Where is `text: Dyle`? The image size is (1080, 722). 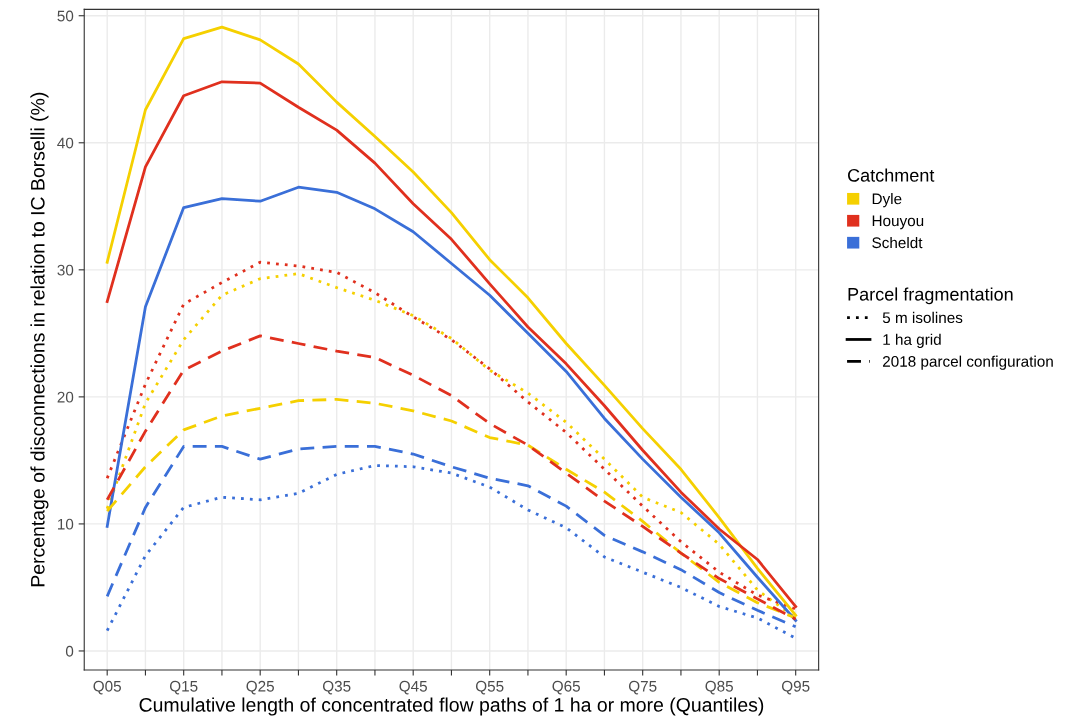 text: Dyle is located at coordinates (887, 200).